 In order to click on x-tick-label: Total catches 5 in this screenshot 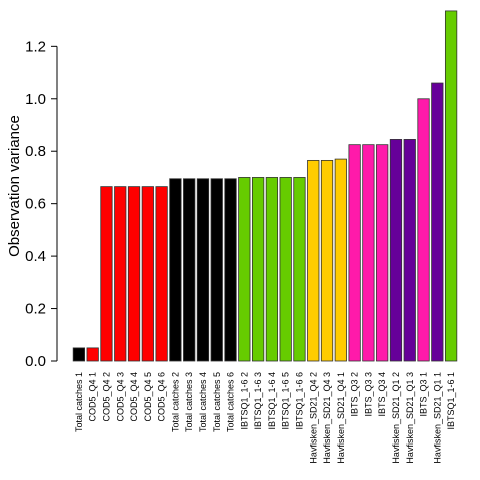, I will do `click(217, 402)`.